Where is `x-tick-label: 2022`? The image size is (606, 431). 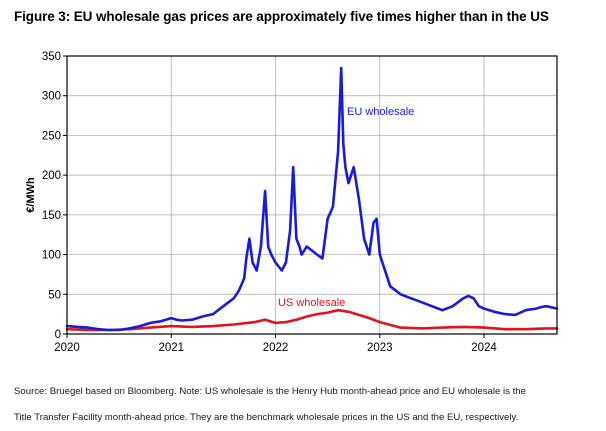
x-tick-label: 2022 is located at coordinates (276, 348).